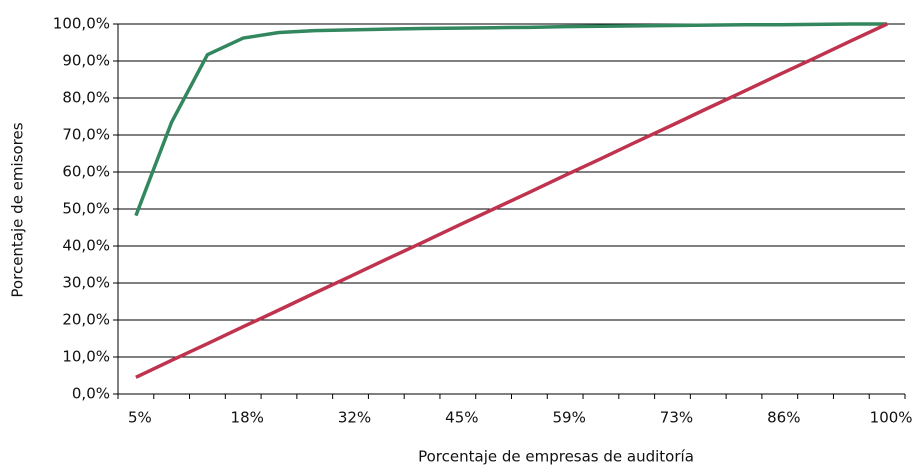  Describe the element at coordinates (783, 418) in the screenshot. I see `x-tick-label: 86%` at that location.